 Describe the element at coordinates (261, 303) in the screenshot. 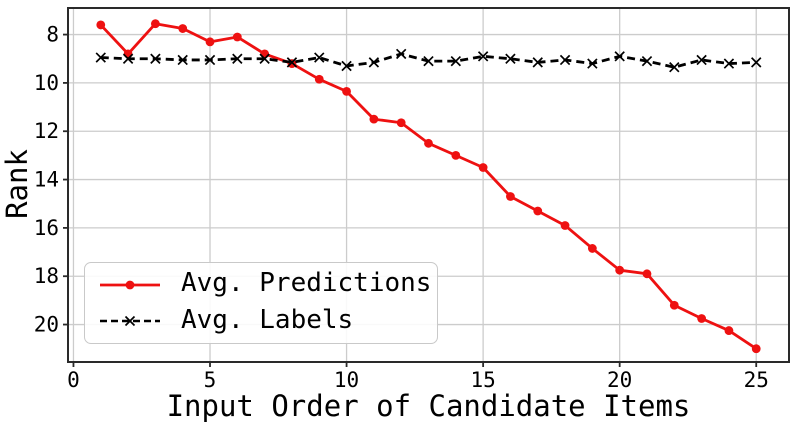

I see `legend: Avg. Predictions Avg. Labels` at that location.